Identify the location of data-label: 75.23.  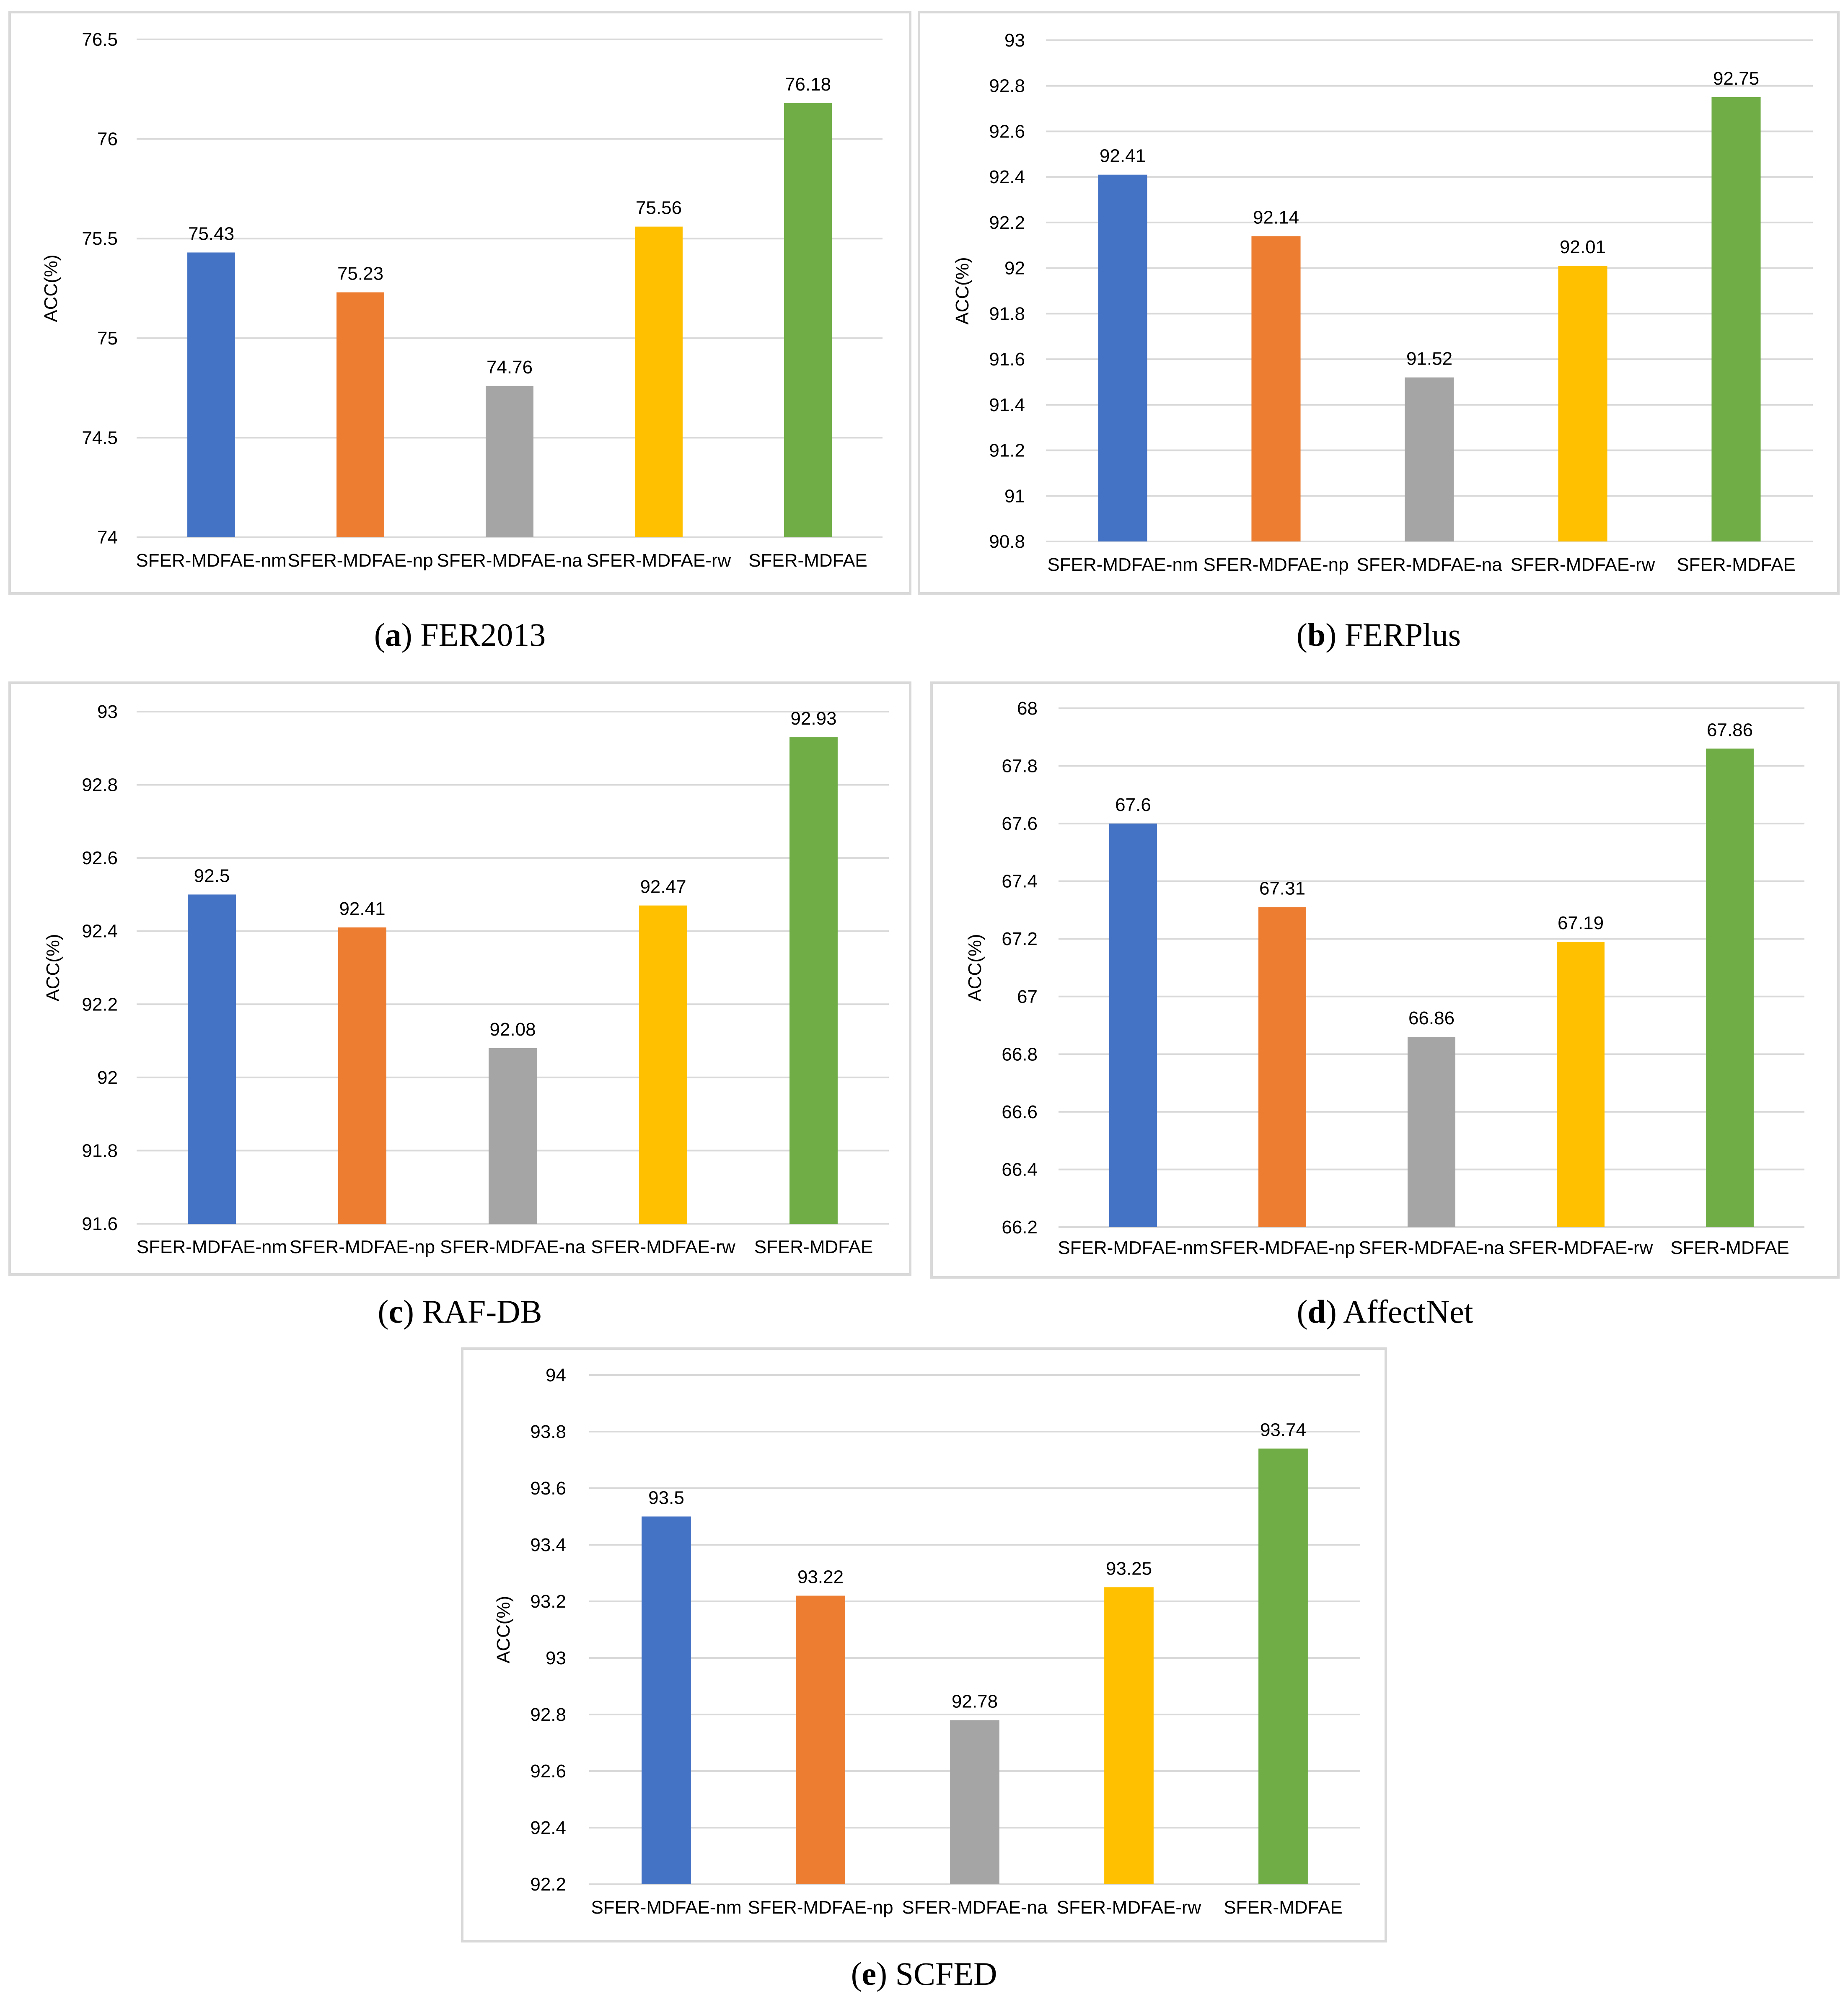
(360, 274).